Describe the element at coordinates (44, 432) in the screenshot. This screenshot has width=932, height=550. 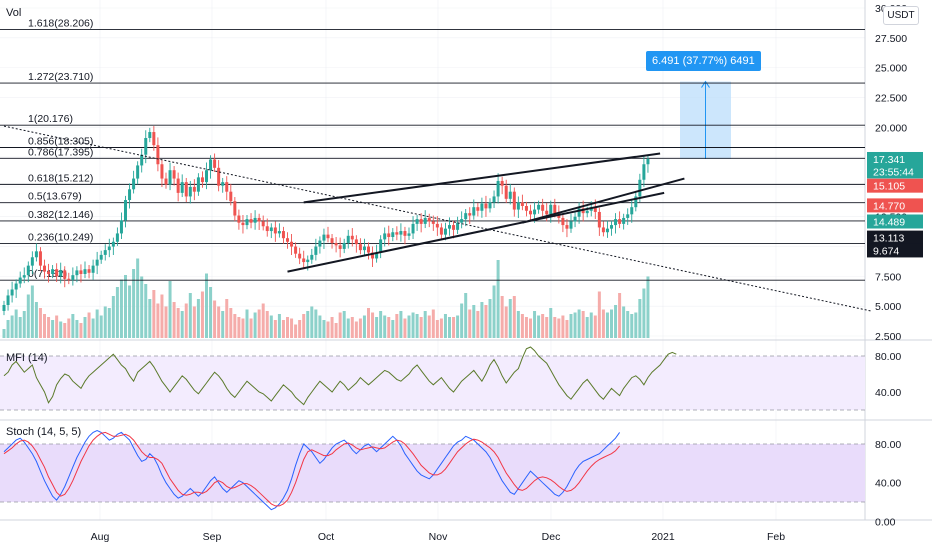
I see `stoch-label: Stoch (14, 5, 5)` at that location.